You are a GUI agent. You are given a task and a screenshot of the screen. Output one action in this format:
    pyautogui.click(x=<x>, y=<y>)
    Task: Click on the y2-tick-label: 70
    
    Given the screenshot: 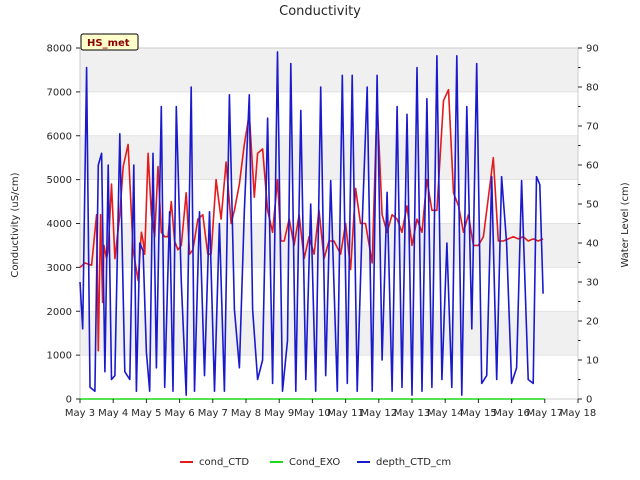 What is the action you would take?
    pyautogui.click(x=592, y=127)
    